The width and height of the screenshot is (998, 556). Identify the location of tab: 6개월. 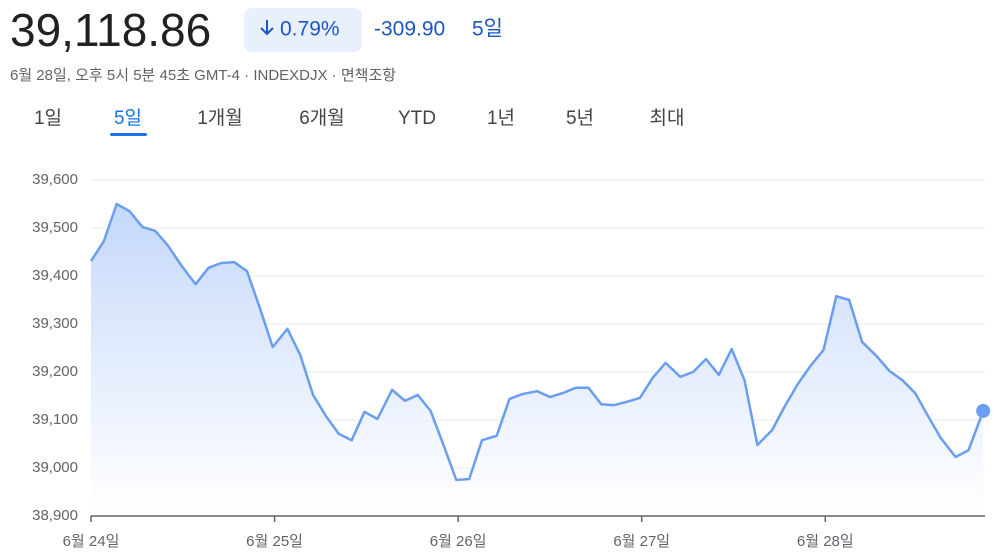
(322, 118).